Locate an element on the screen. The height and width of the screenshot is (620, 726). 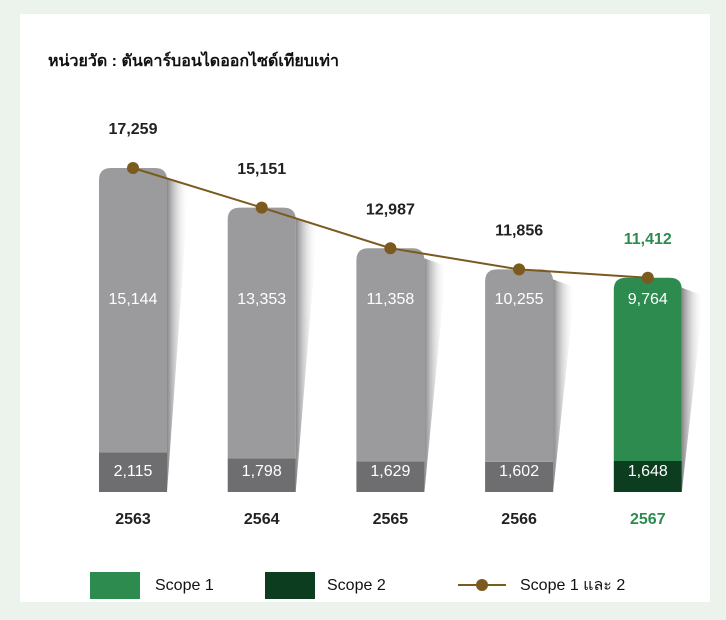
segment-label: 1,798 is located at coordinates (262, 471).